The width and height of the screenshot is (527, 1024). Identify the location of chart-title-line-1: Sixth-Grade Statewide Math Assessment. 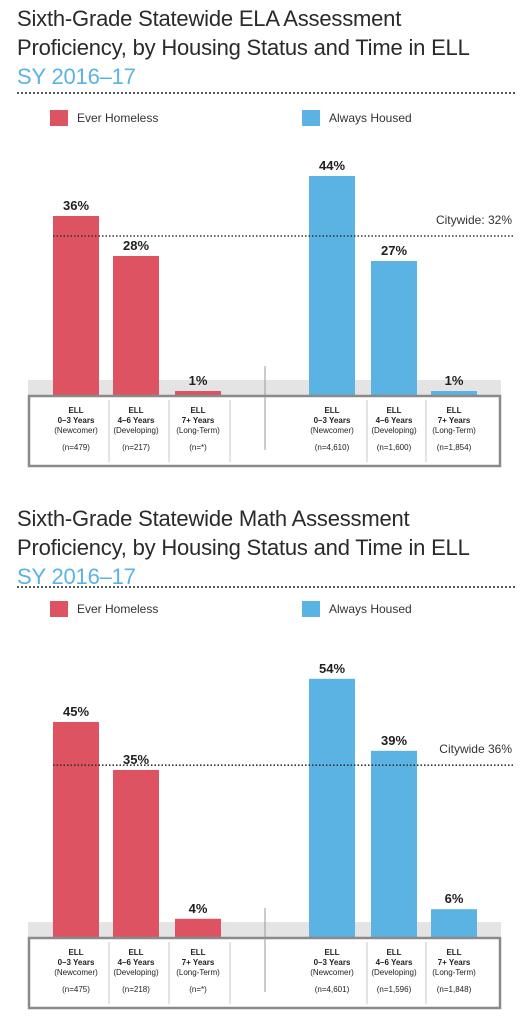
(213, 518).